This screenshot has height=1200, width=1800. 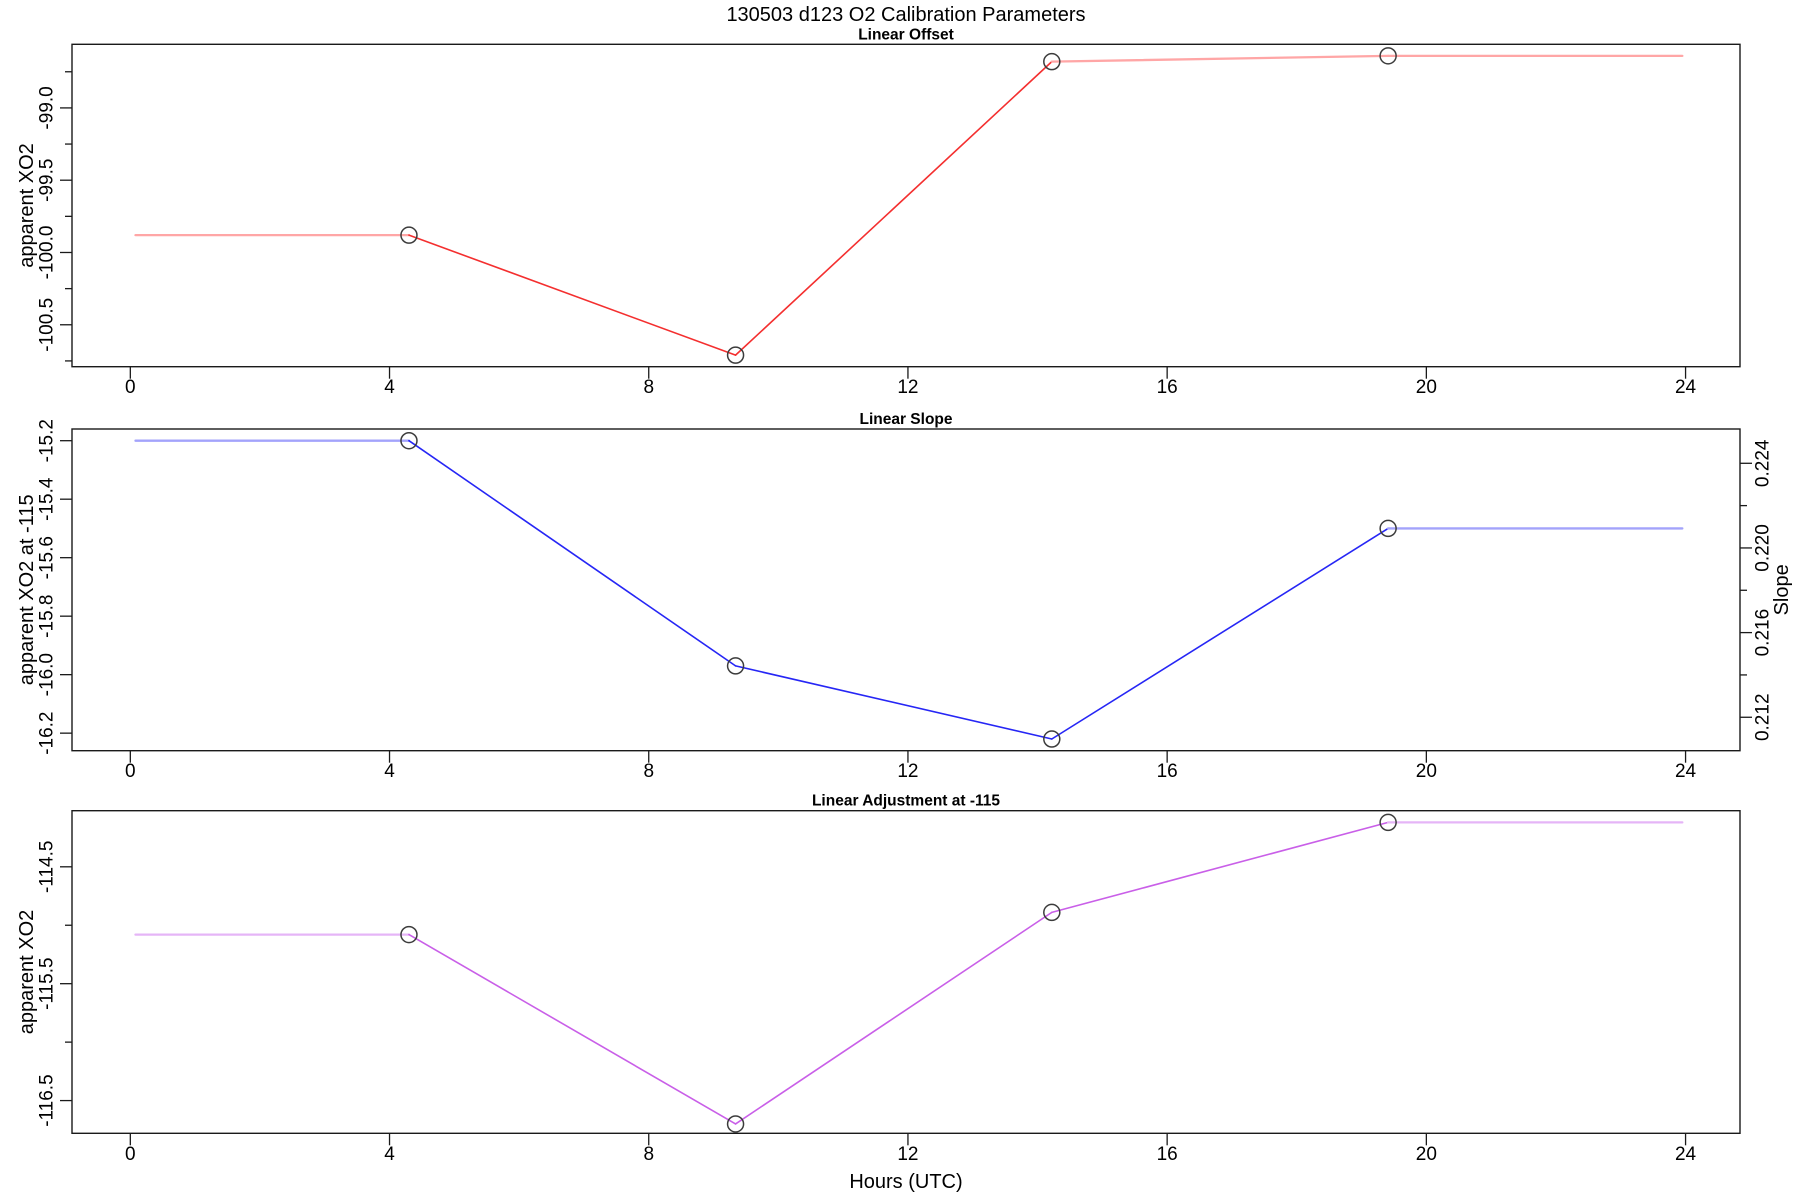 I want to click on right-axis-label: Slope, so click(x=1782, y=589).